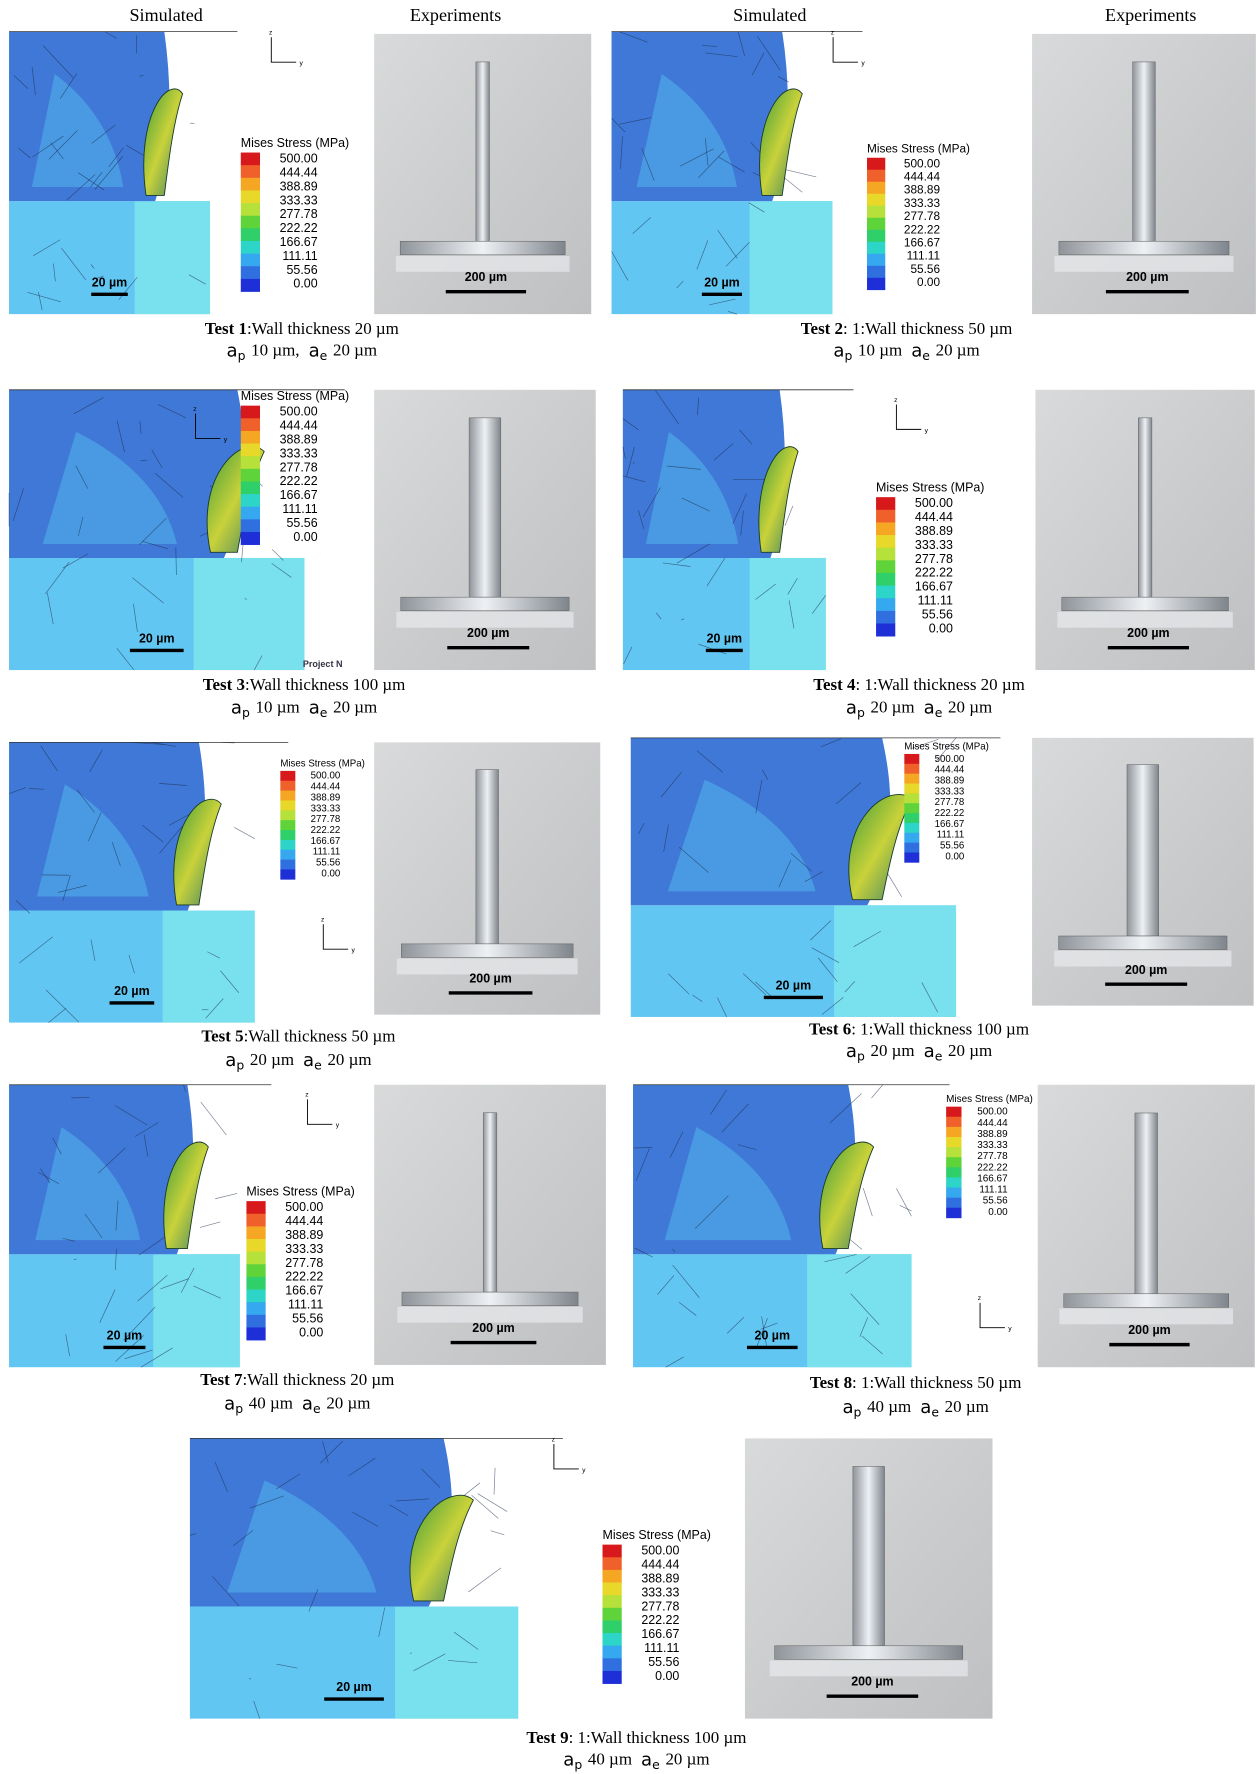 The width and height of the screenshot is (1257, 1774). Describe the element at coordinates (833, 33) in the screenshot. I see `axis-label: z` at that location.